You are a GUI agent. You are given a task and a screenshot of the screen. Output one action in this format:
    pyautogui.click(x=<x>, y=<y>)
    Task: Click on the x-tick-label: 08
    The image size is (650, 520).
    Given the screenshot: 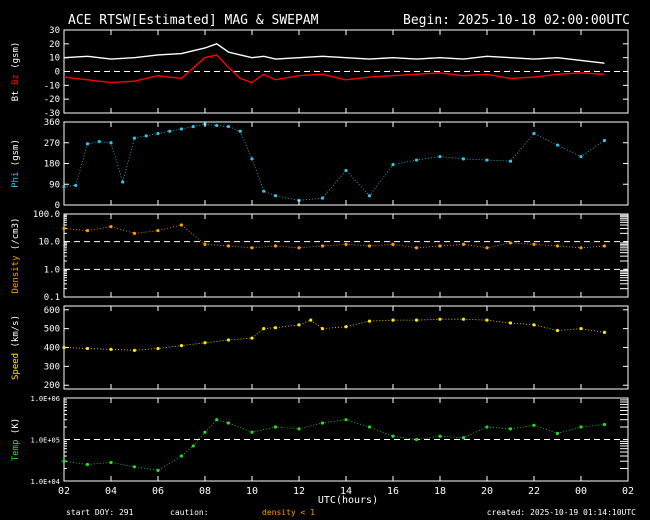 What is the action you would take?
    pyautogui.click(x=205, y=491)
    